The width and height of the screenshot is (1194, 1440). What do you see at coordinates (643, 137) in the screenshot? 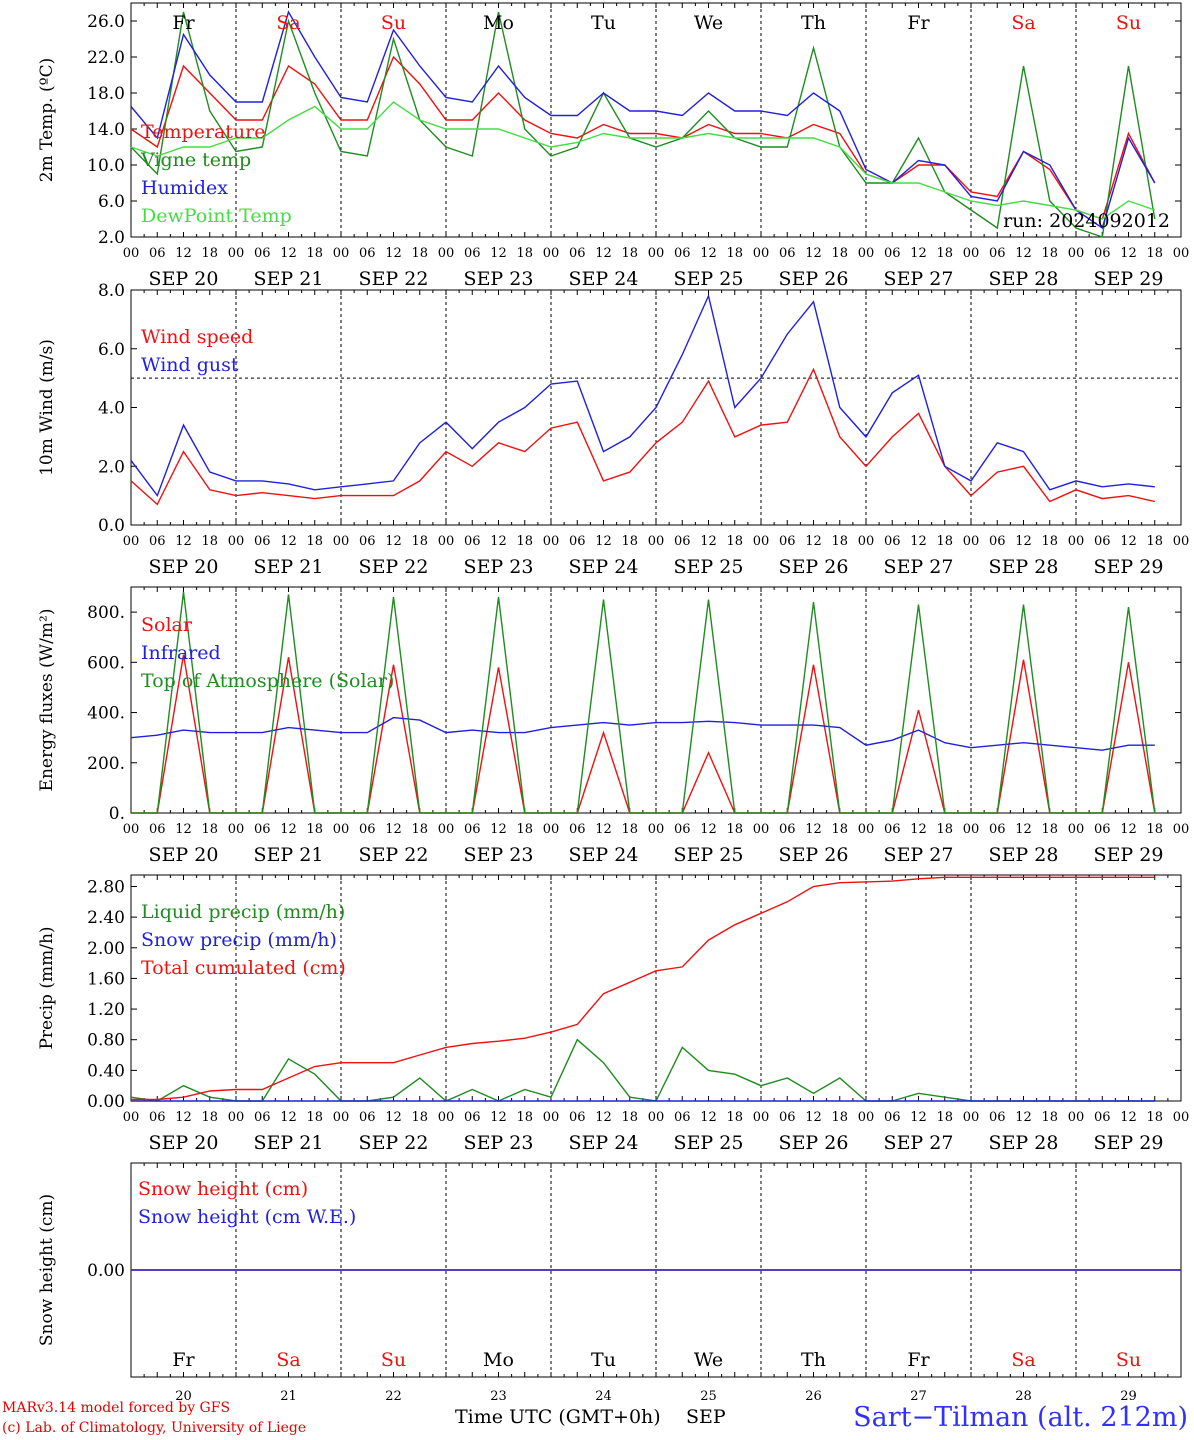
I see `series-temperature` at bounding box center [643, 137].